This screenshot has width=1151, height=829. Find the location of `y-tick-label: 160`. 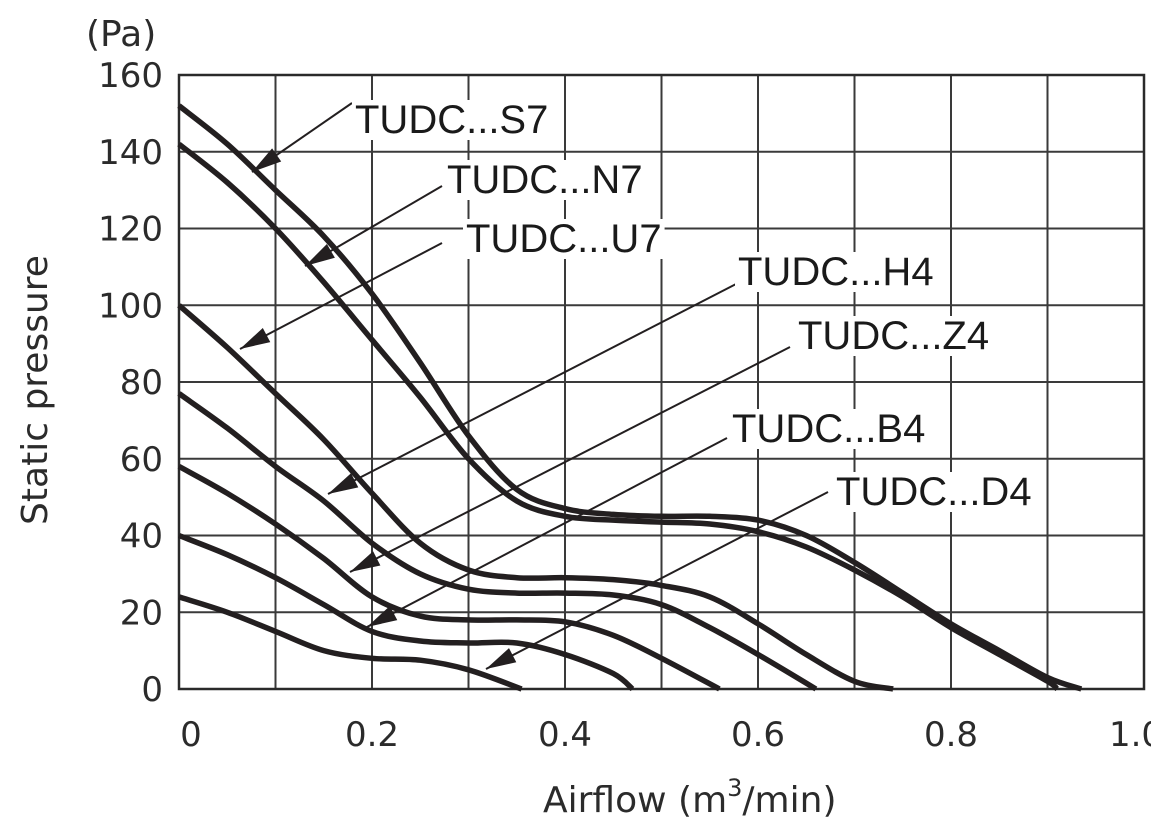

y-tick-label: 160 is located at coordinates (130, 76).